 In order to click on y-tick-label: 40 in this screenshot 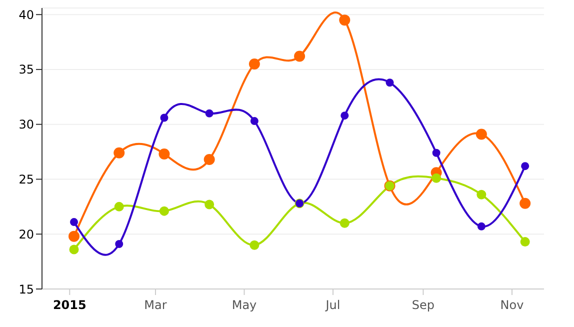, I will do `click(26, 15)`.